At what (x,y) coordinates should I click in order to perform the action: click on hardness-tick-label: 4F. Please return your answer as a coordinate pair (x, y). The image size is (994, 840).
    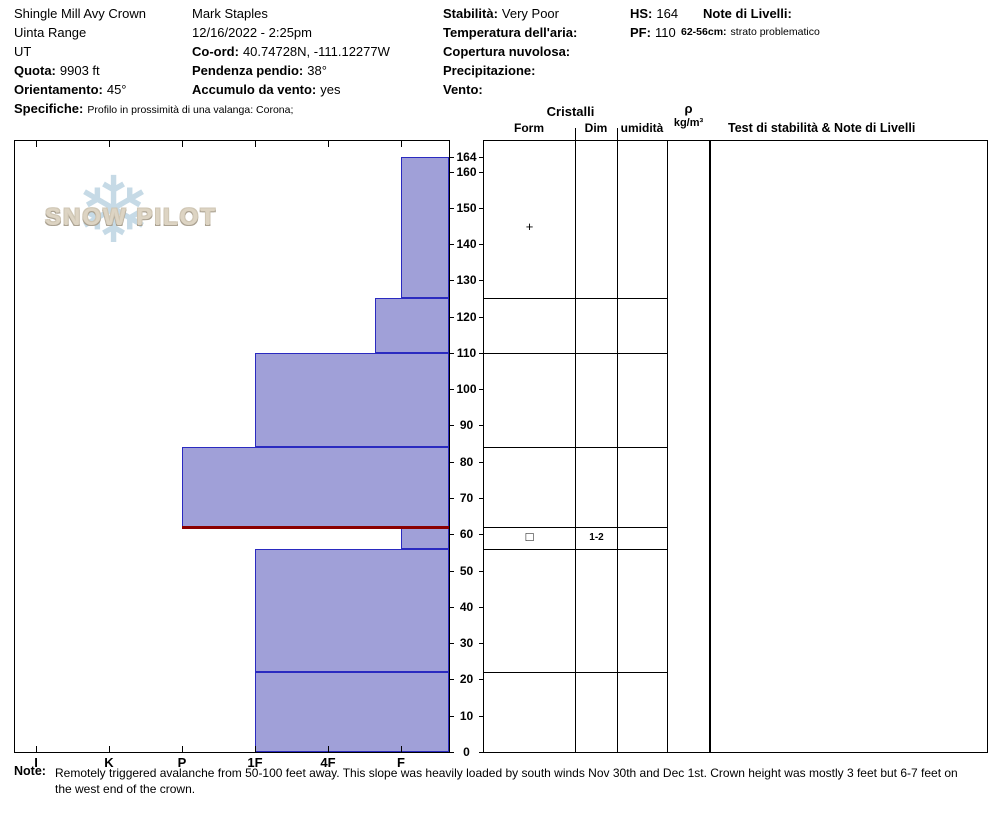
    Looking at the image, I should click on (328, 762).